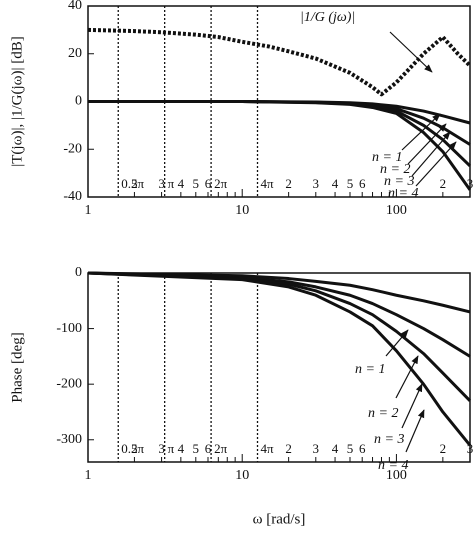 This screenshot has height=536, width=474. What do you see at coordinates (327, 17) in the screenshot?
I see `series-label: |1/G (jω)|` at bounding box center [327, 17].